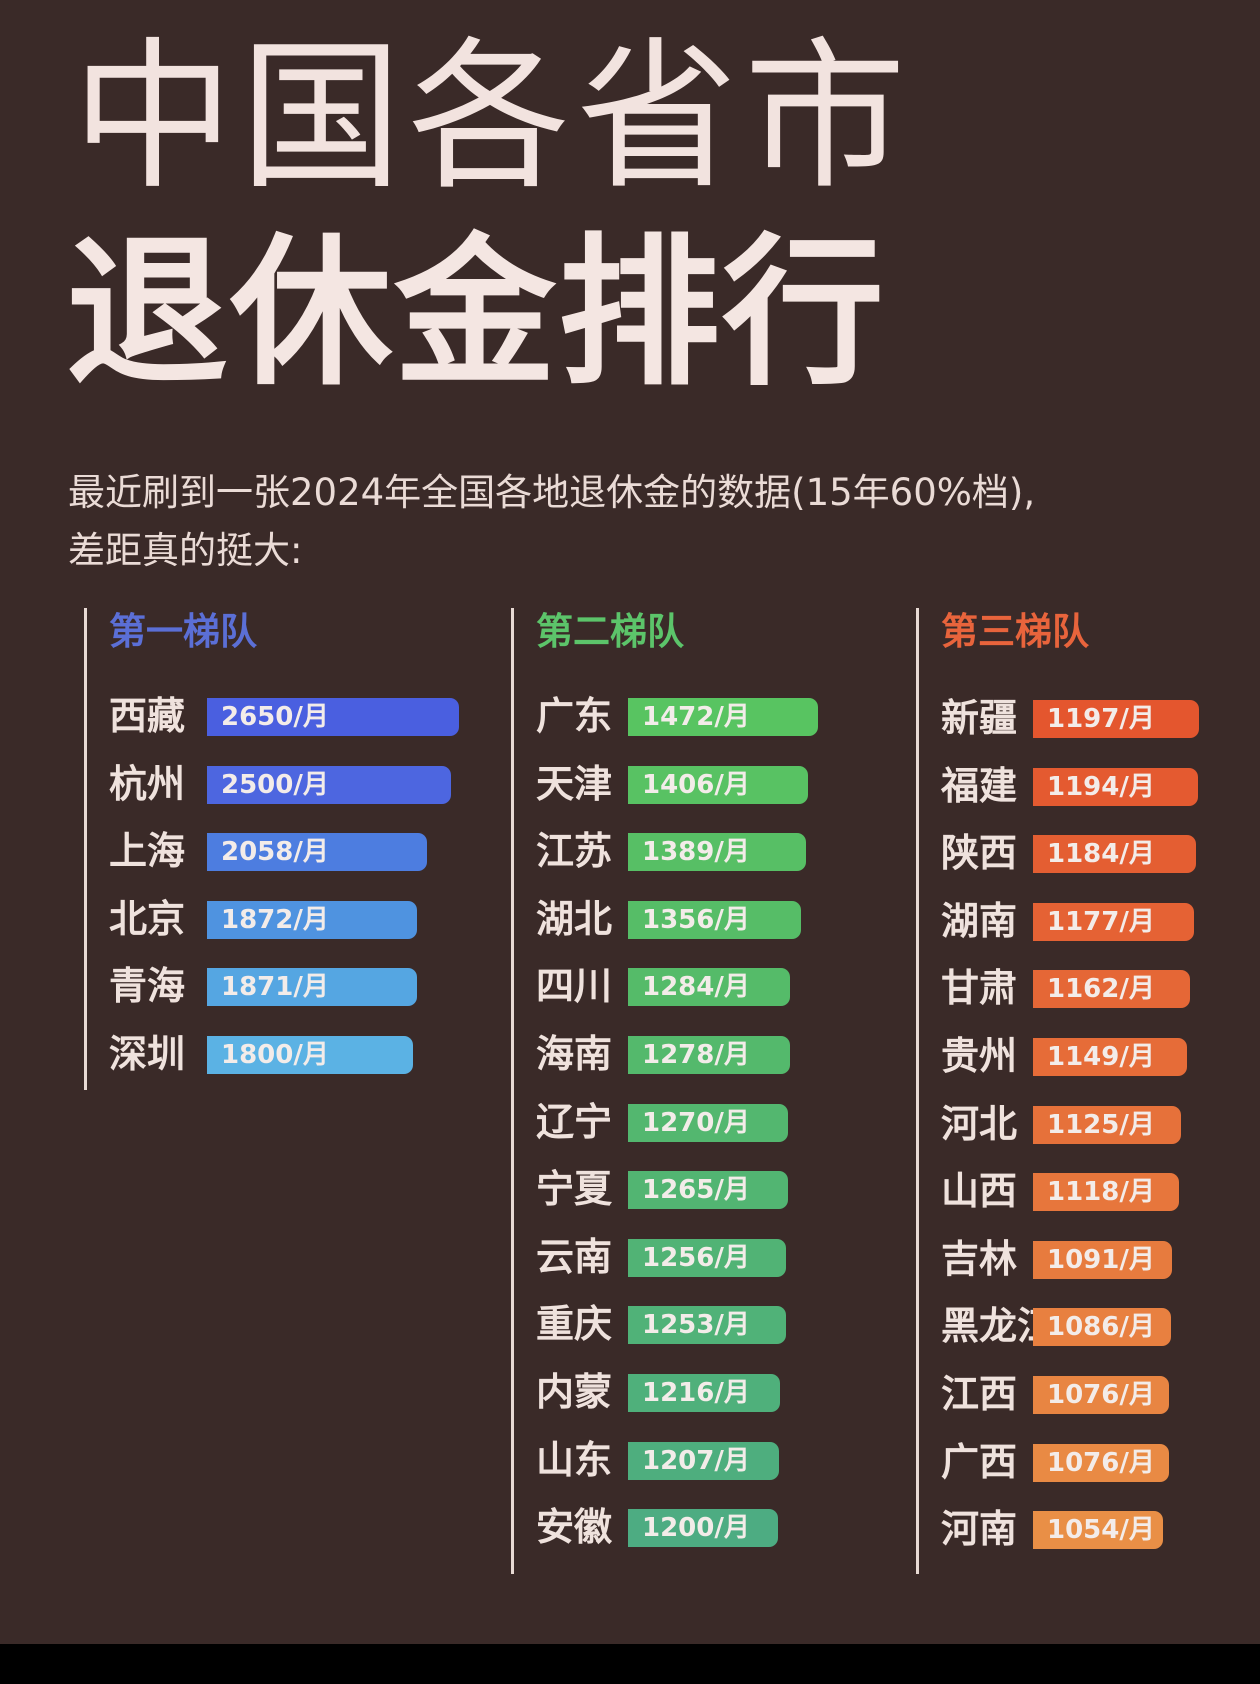  I want to click on region-label: 北京, so click(147, 918).